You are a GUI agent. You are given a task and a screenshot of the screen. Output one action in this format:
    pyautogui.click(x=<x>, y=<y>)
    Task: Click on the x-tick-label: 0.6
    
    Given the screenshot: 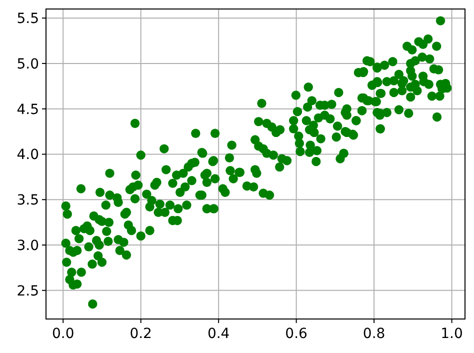 What is the action you would take?
    pyautogui.click(x=296, y=334)
    